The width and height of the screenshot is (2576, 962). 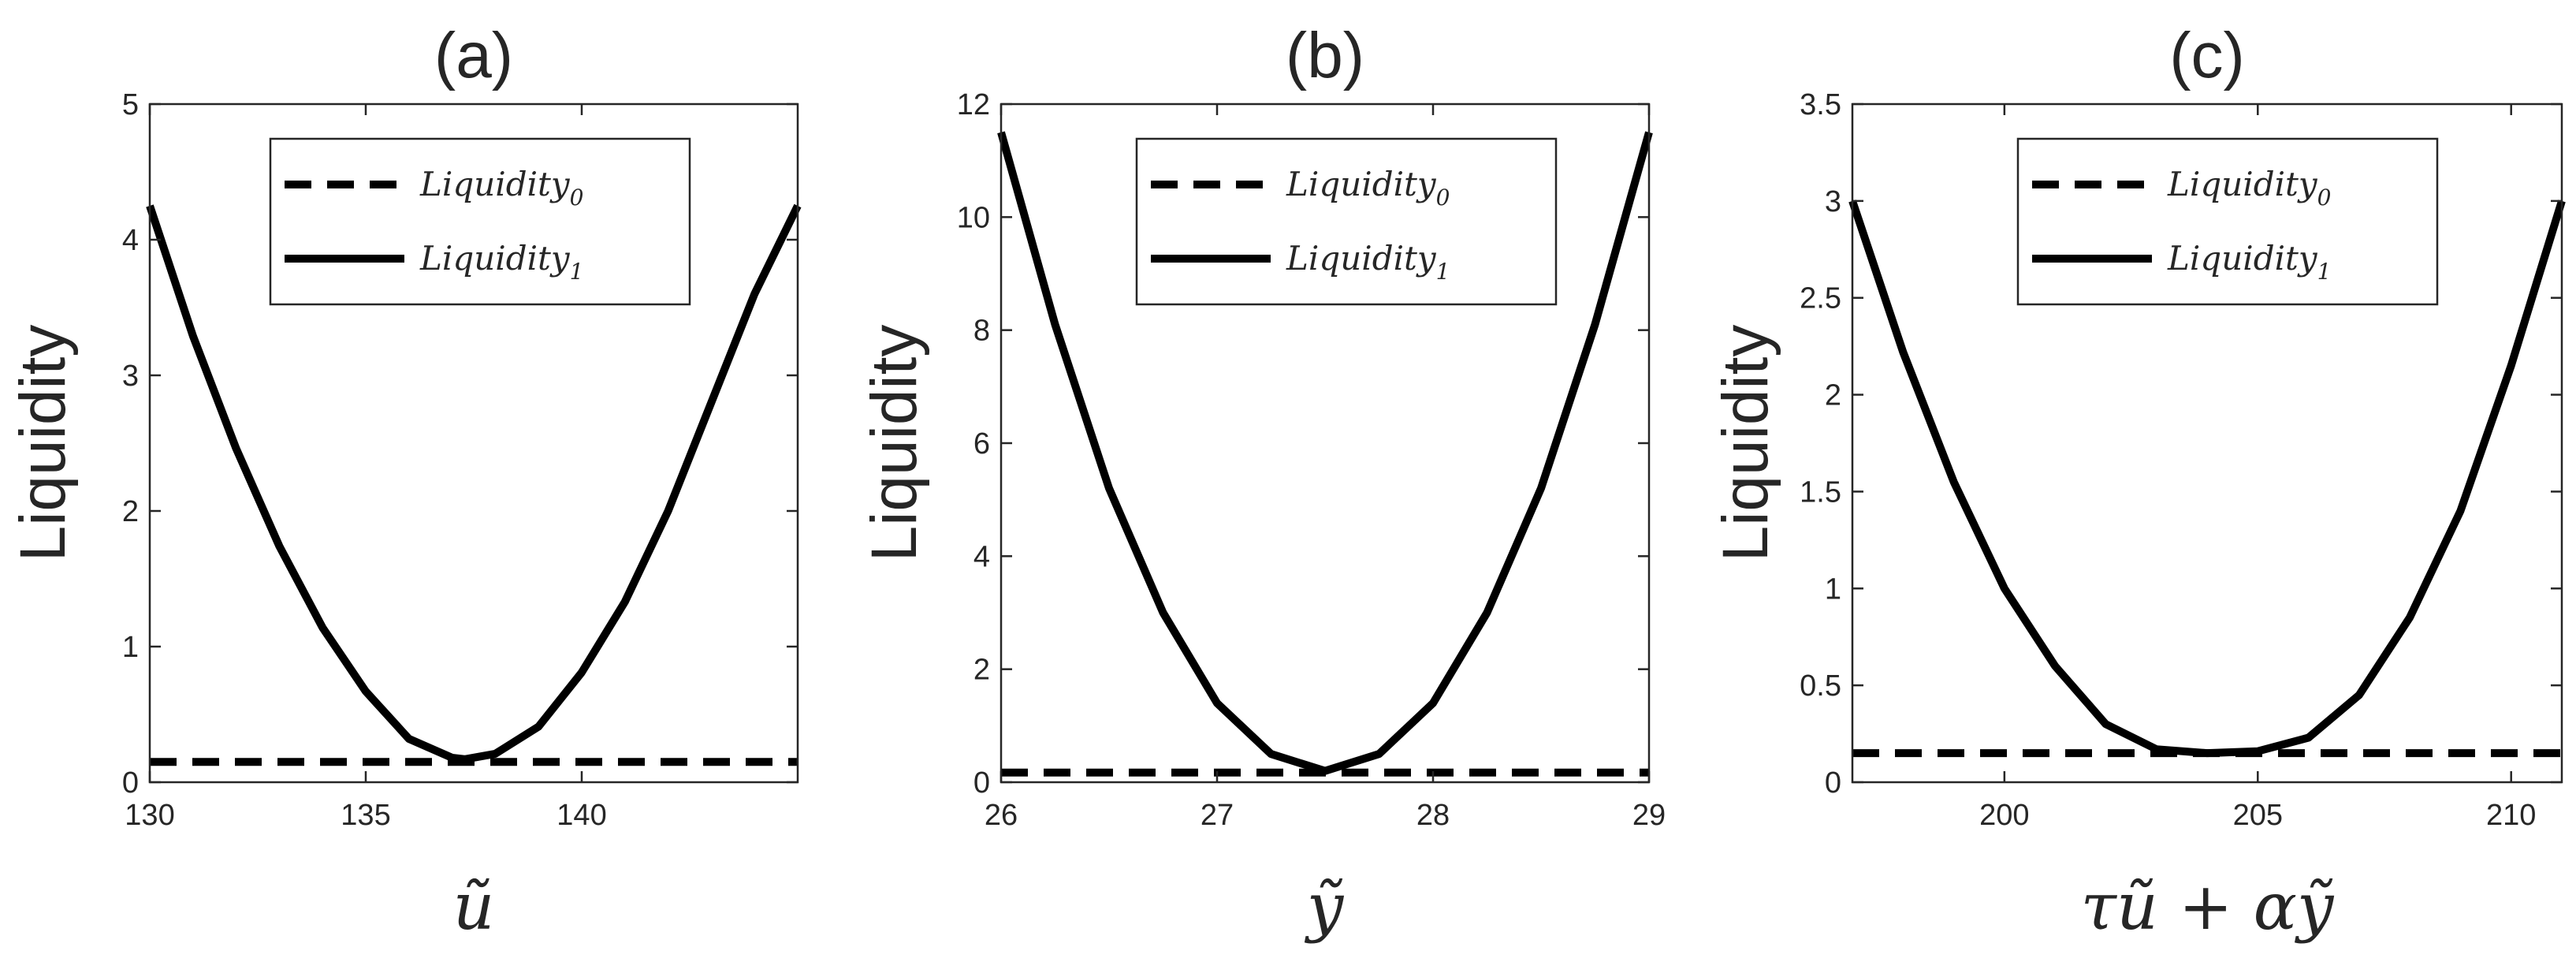 I want to click on series-line-solid, so click(x=474, y=483).